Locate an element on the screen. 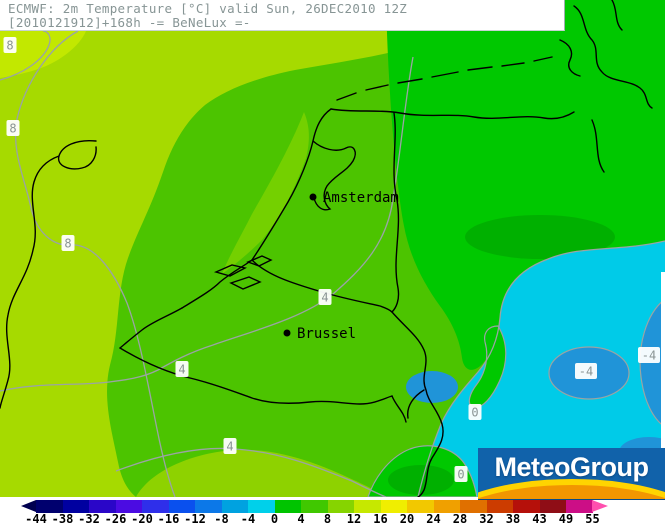  city-label: Amsterdam is located at coordinates (361, 198).